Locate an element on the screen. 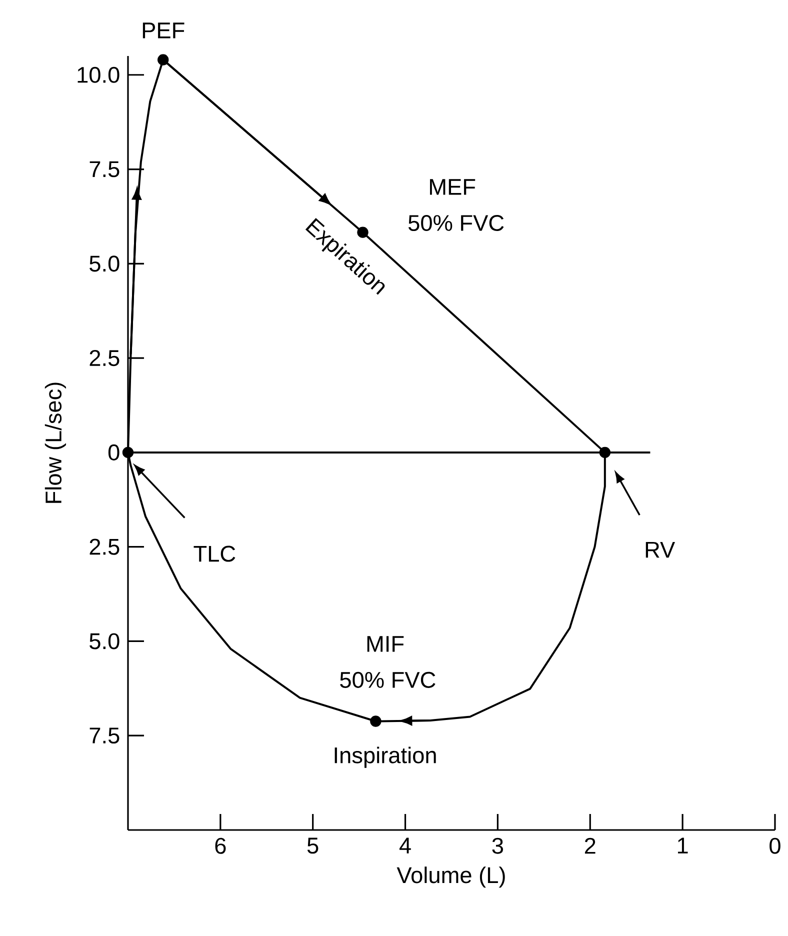  annotation: Inspiration is located at coordinates (385, 757).